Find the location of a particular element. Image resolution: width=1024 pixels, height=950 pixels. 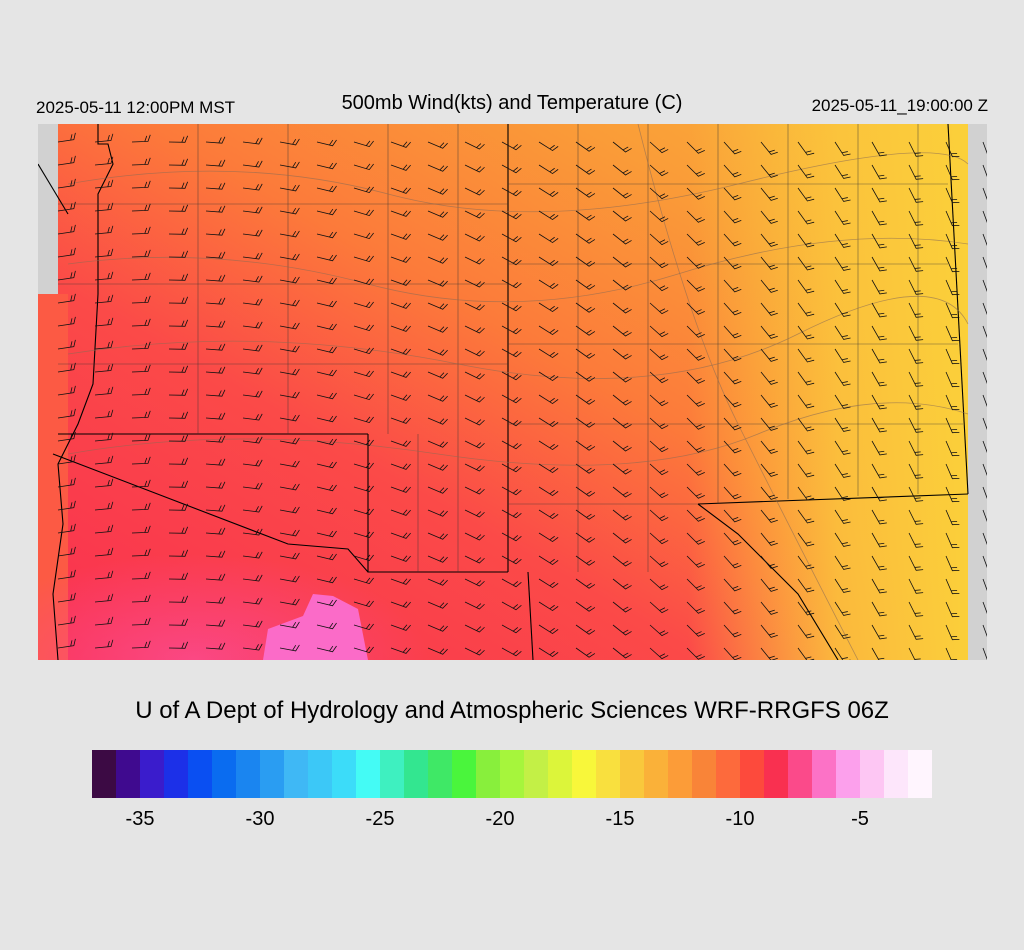

colorbar-tick-label: -10 is located at coordinates (740, 819).